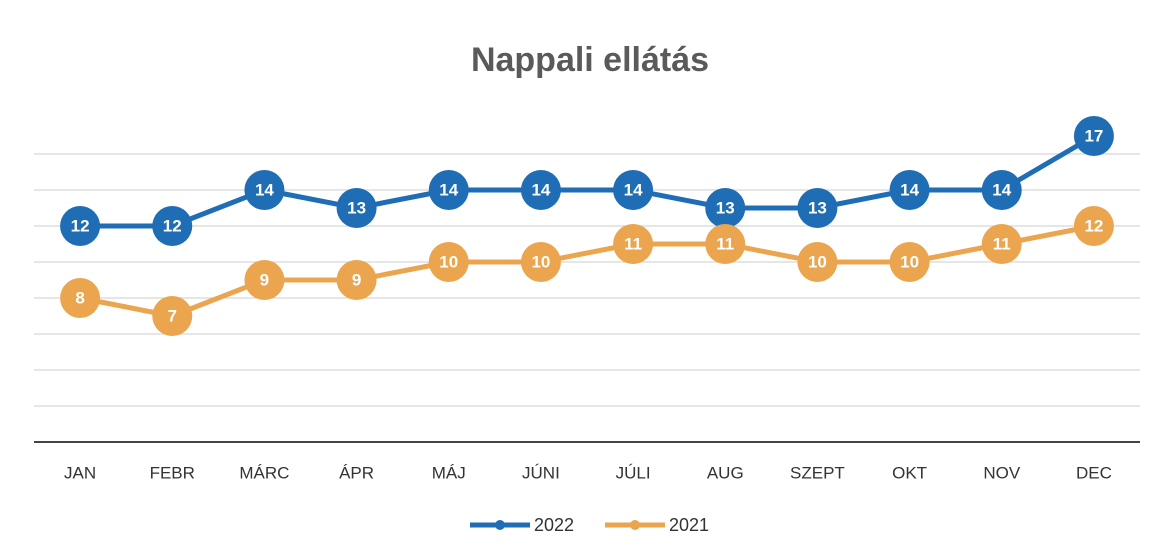  What do you see at coordinates (541, 472) in the screenshot?
I see `x-tick-label: JÚNI` at bounding box center [541, 472].